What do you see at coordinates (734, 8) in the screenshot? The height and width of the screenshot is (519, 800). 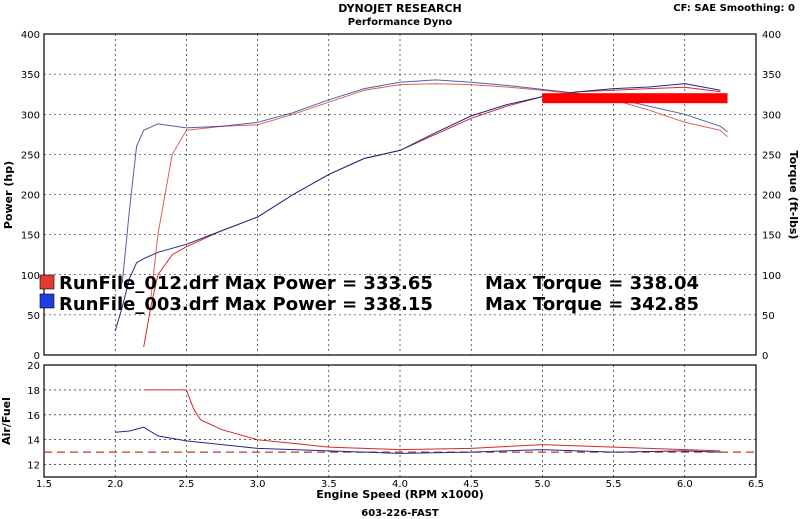 I see `settings-label: CF: SAE Smoothing: 0` at bounding box center [734, 8].